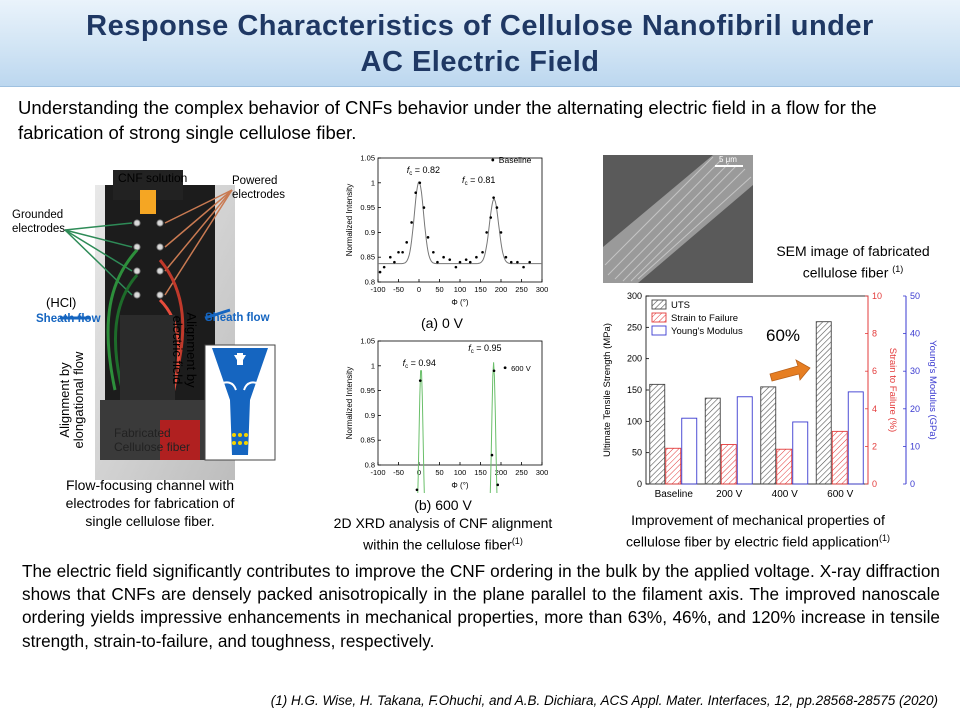 Image resolution: width=960 pixels, height=720 pixels. What do you see at coordinates (634, 390) in the screenshot?
I see `left-tick-label: 150` at bounding box center [634, 390].